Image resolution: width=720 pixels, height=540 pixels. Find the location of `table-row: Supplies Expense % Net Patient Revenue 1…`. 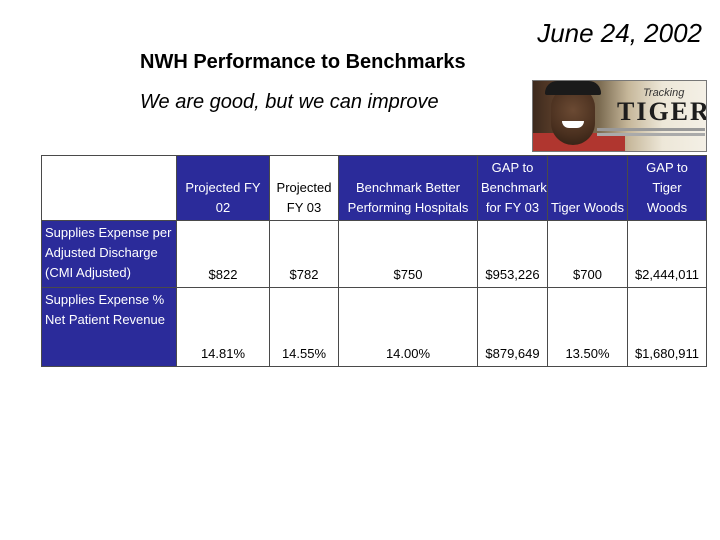

table-row: Supplies Expense % Net Patient Revenue 1… is located at coordinates (374, 327).